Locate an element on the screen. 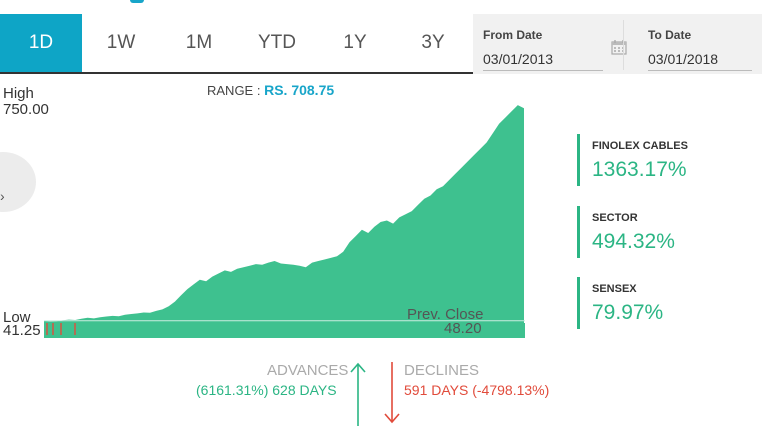  tab-3y: 3Y is located at coordinates (433, 42).